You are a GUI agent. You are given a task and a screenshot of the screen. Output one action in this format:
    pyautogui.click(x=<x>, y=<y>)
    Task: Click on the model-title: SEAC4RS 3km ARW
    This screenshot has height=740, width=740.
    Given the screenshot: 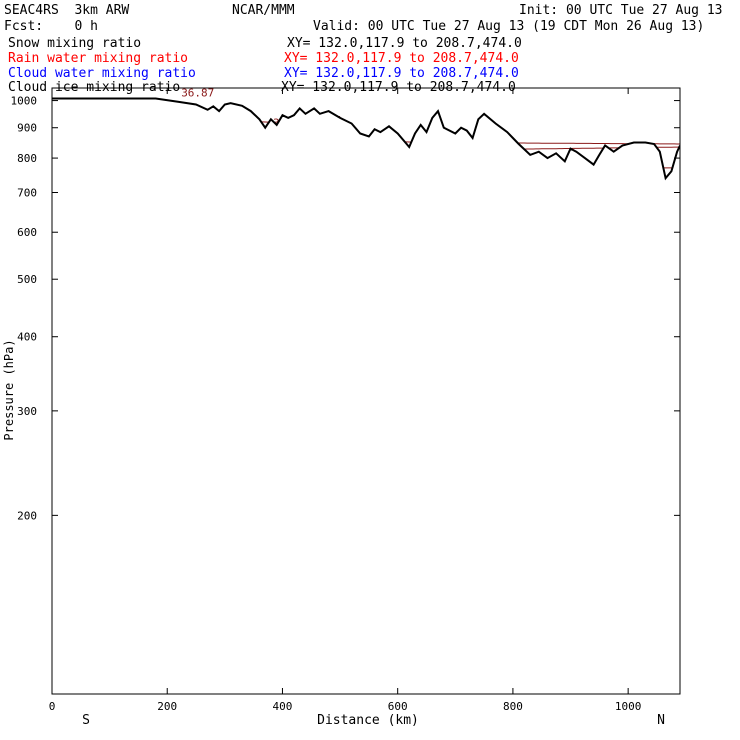 What is the action you would take?
    pyautogui.click(x=67, y=10)
    